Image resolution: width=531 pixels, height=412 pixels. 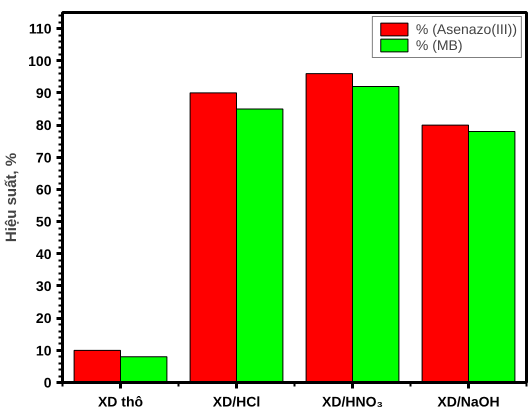 What do you see at coordinates (236, 402) in the screenshot?
I see `x-tick-label: XD/HCl` at bounding box center [236, 402].